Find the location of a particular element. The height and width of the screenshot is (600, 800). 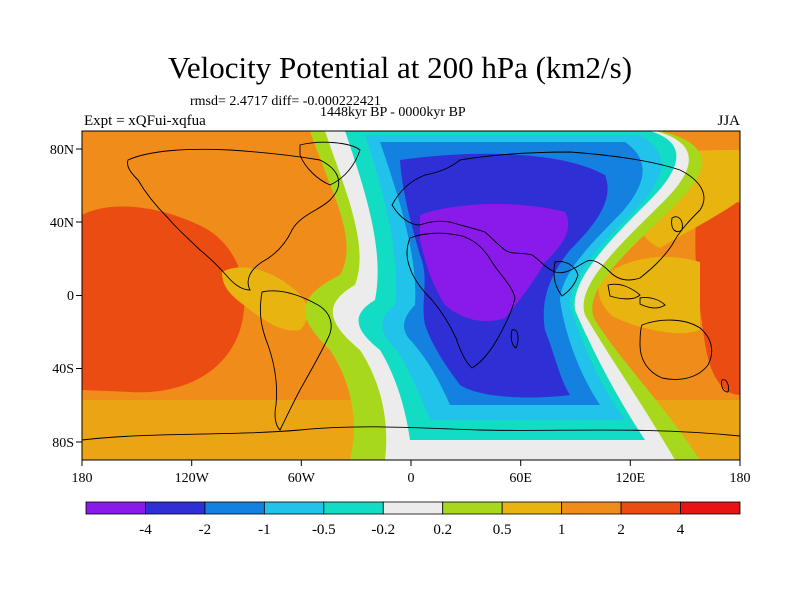

lat-tick-labels: 80N 40N 0 40S 80S is located at coordinates (62, 297).